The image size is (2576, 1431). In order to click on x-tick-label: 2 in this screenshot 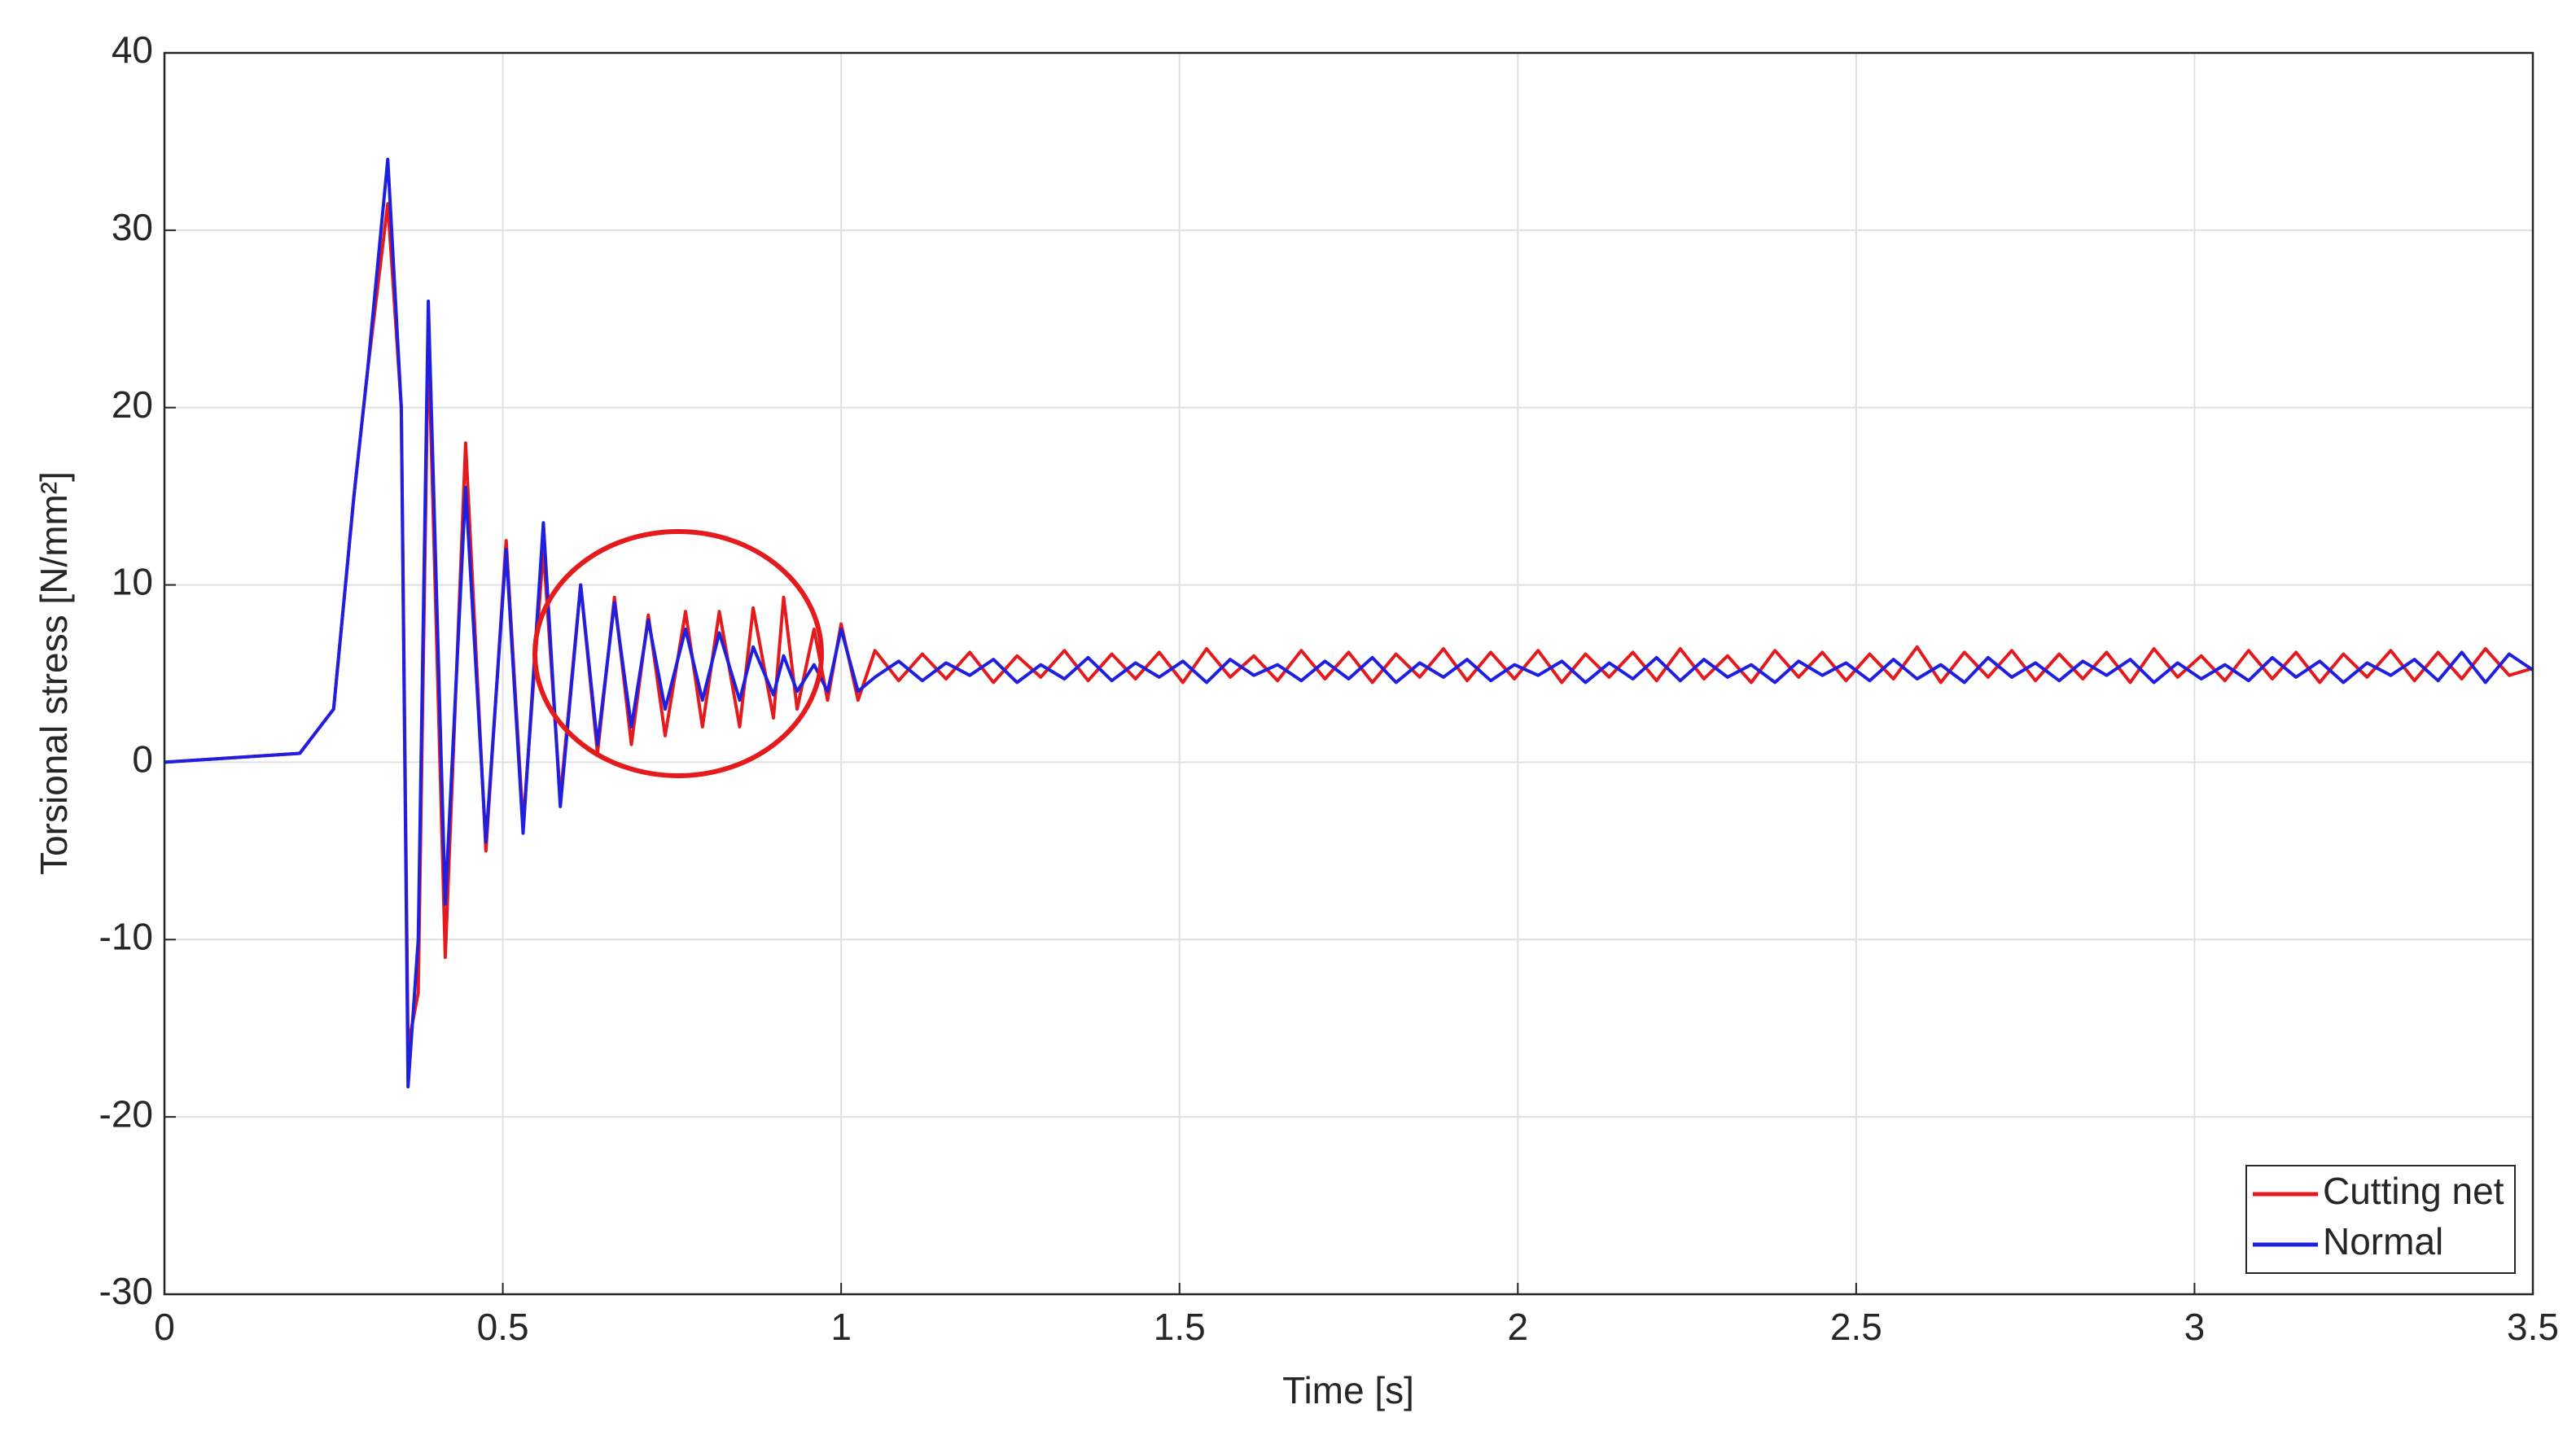, I will do `click(1517, 1327)`.